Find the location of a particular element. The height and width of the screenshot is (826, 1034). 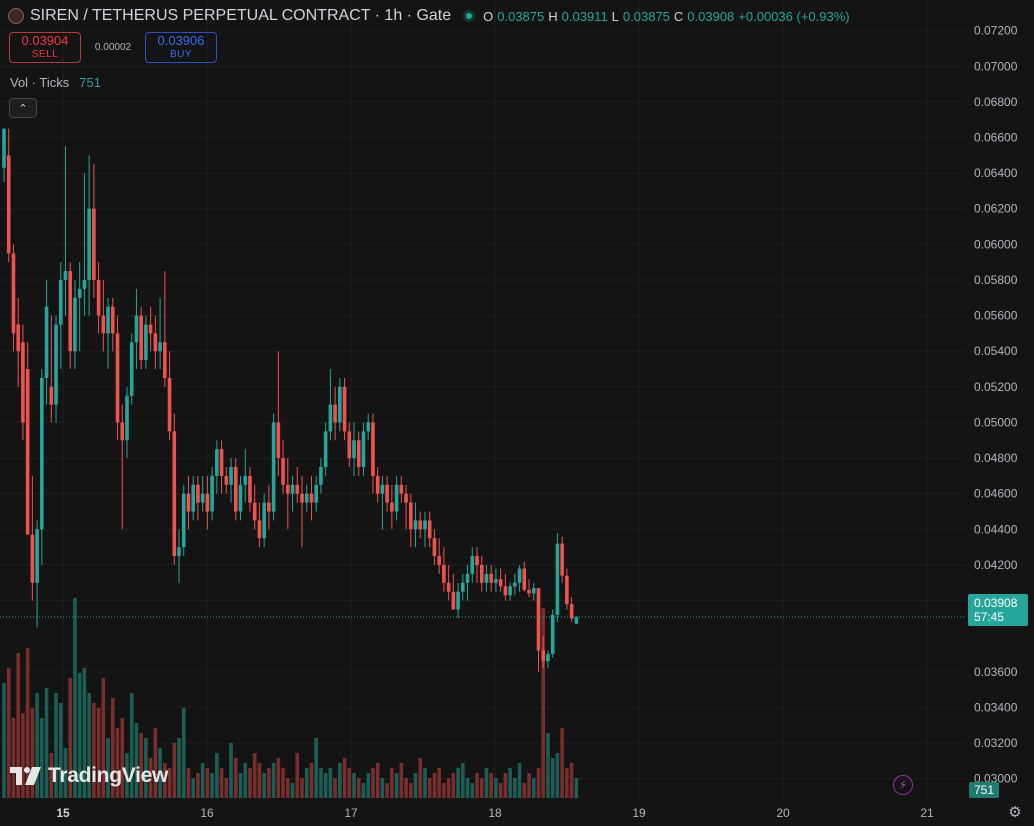

trade-panel: 0.03904 SELL 0.00002 0.03906 BUY is located at coordinates (113, 47).